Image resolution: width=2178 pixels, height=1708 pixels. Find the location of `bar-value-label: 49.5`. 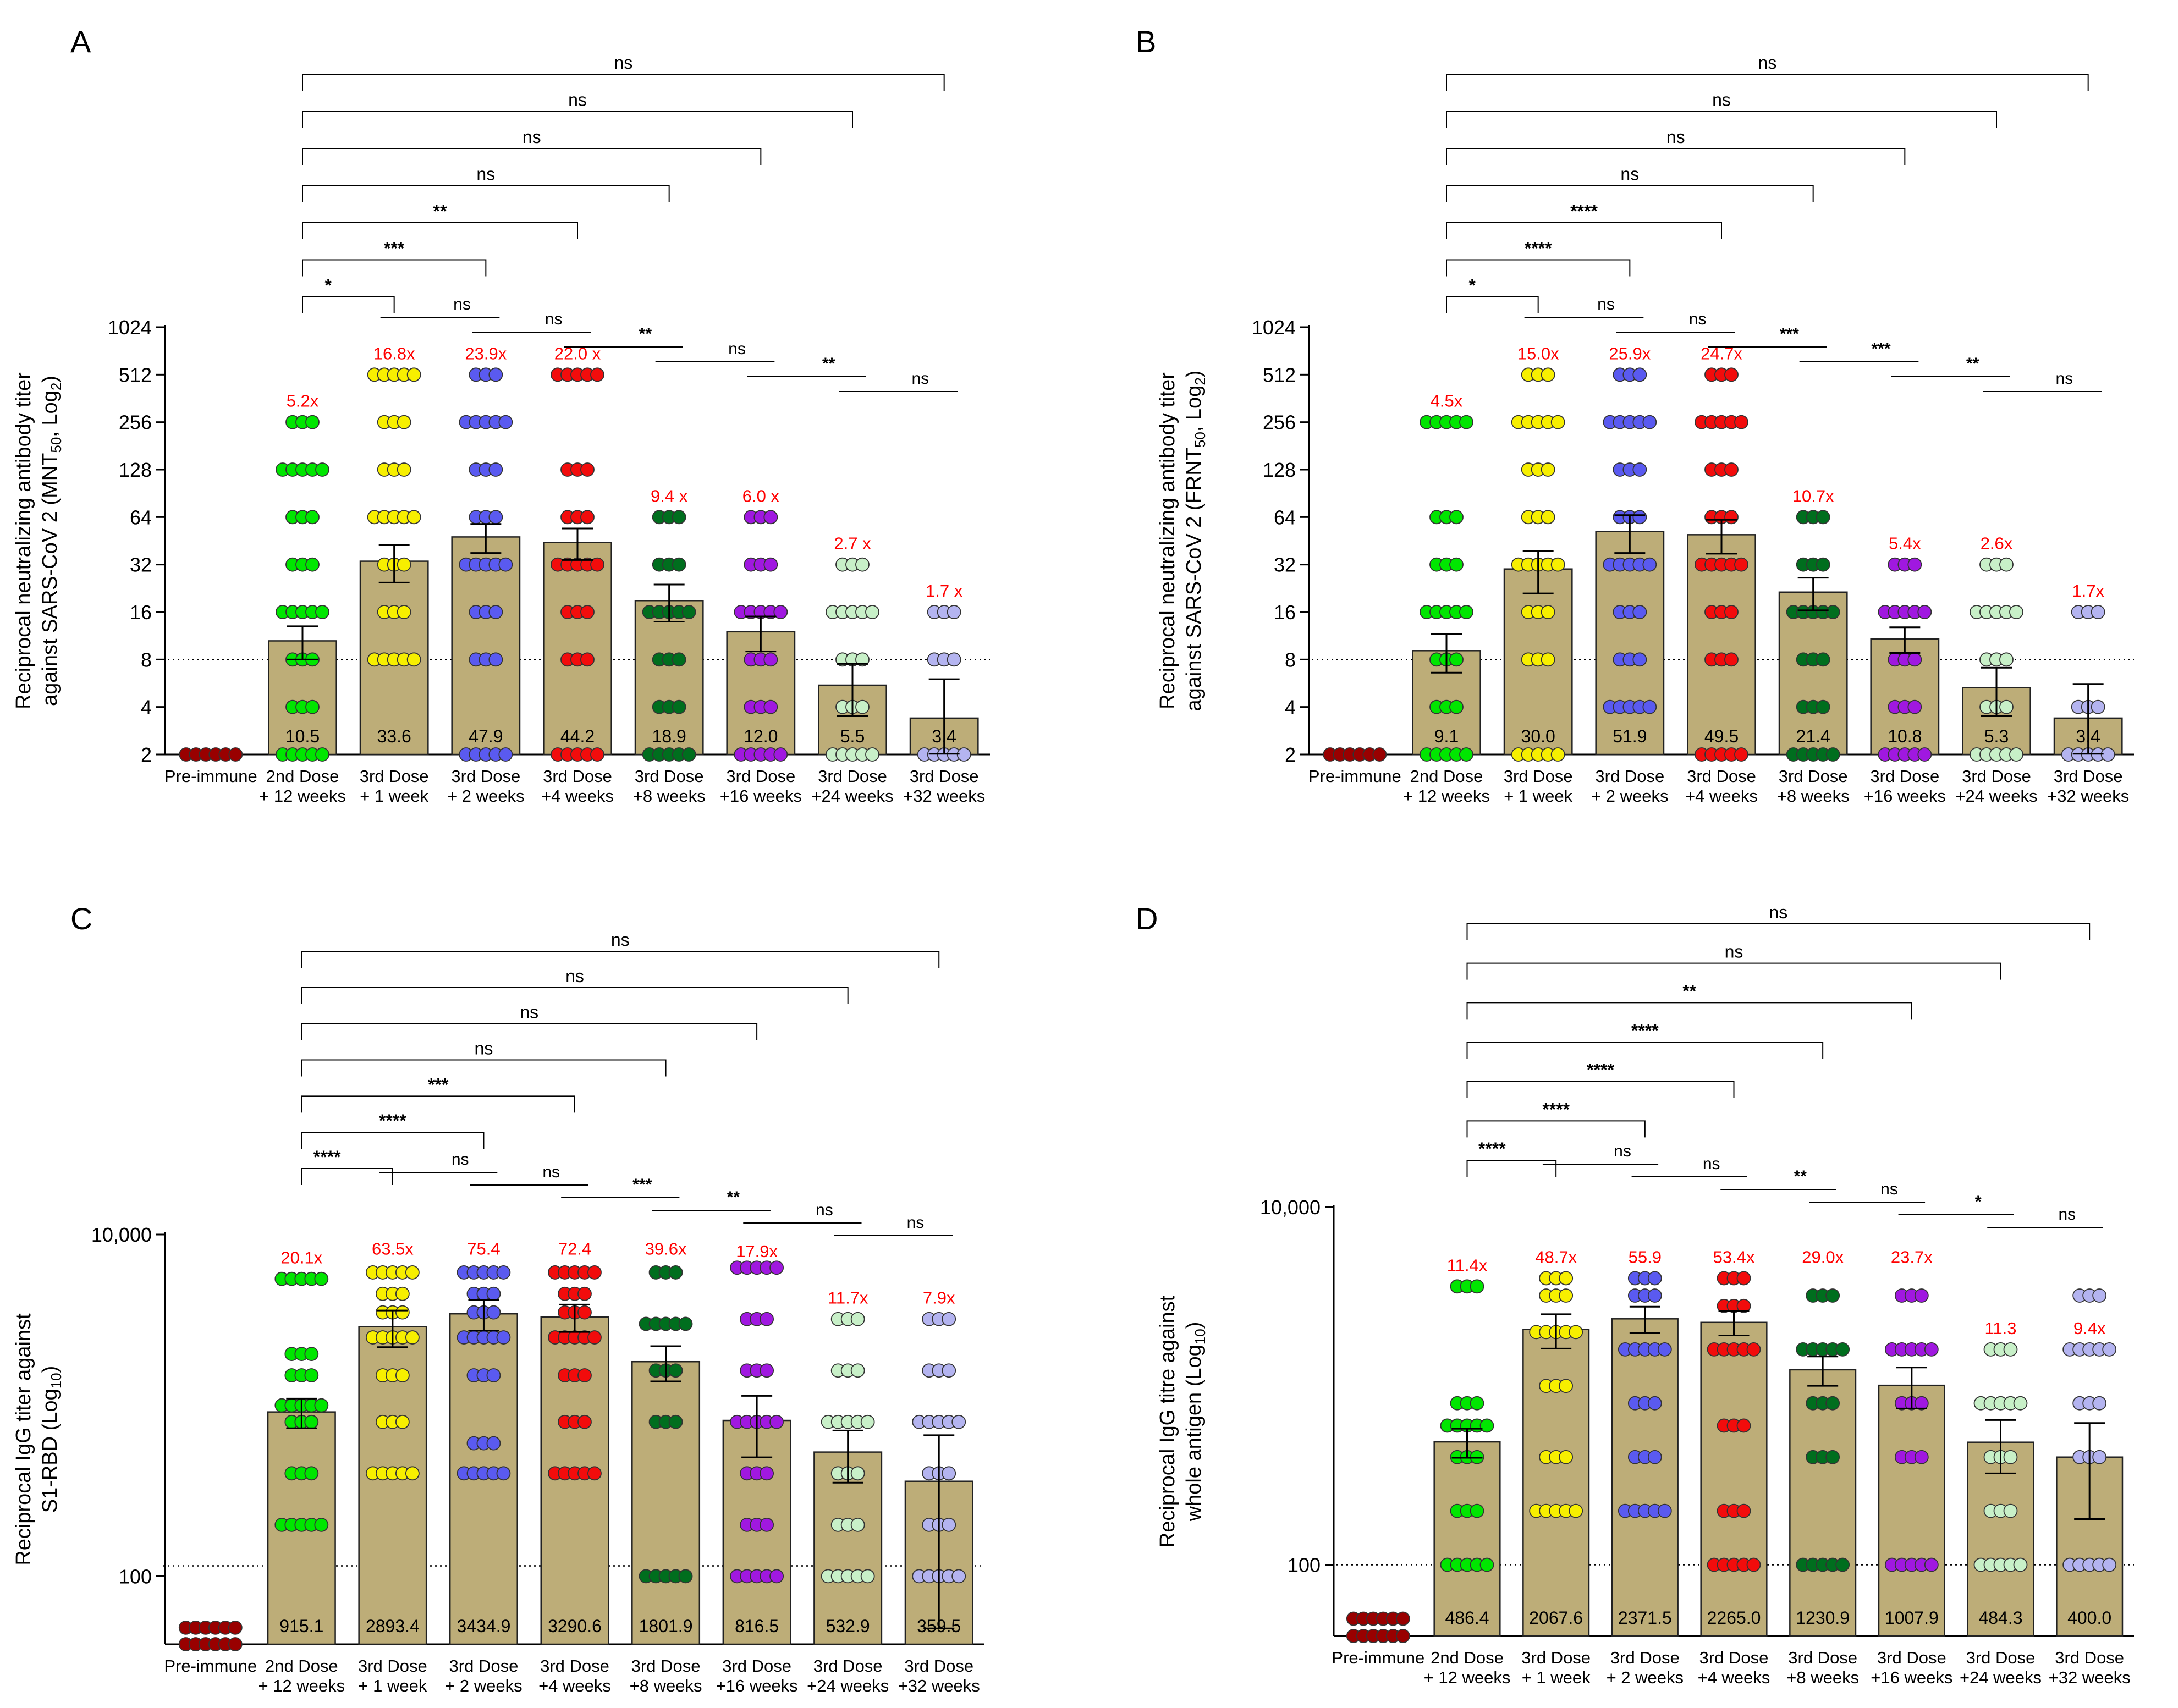

bar-value-label: 49.5 is located at coordinates (1722, 736).